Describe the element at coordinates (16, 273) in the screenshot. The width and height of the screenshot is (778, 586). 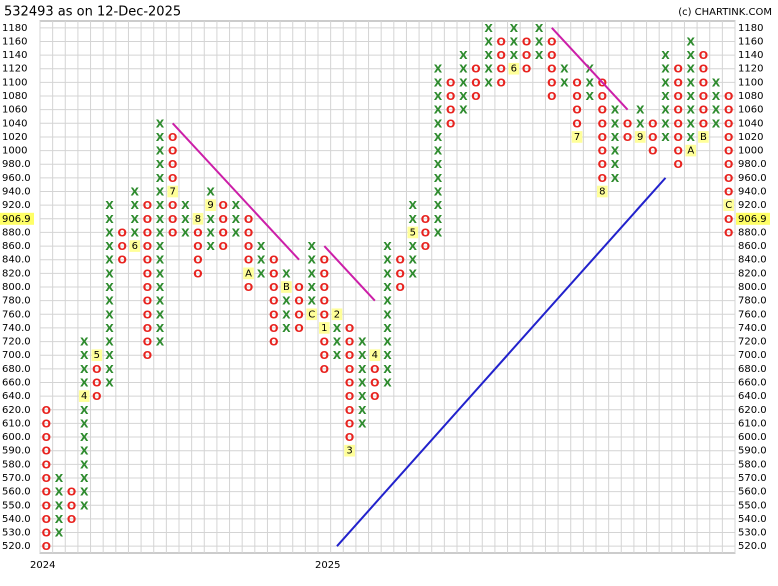
I see `y-tick-label-left: 820.0` at that location.